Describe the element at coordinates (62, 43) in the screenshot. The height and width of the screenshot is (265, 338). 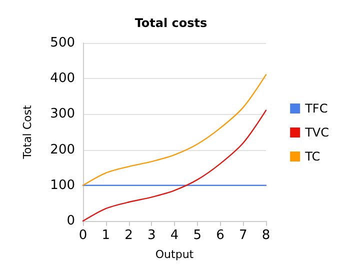
I see `y-tick-label: 500` at that location.